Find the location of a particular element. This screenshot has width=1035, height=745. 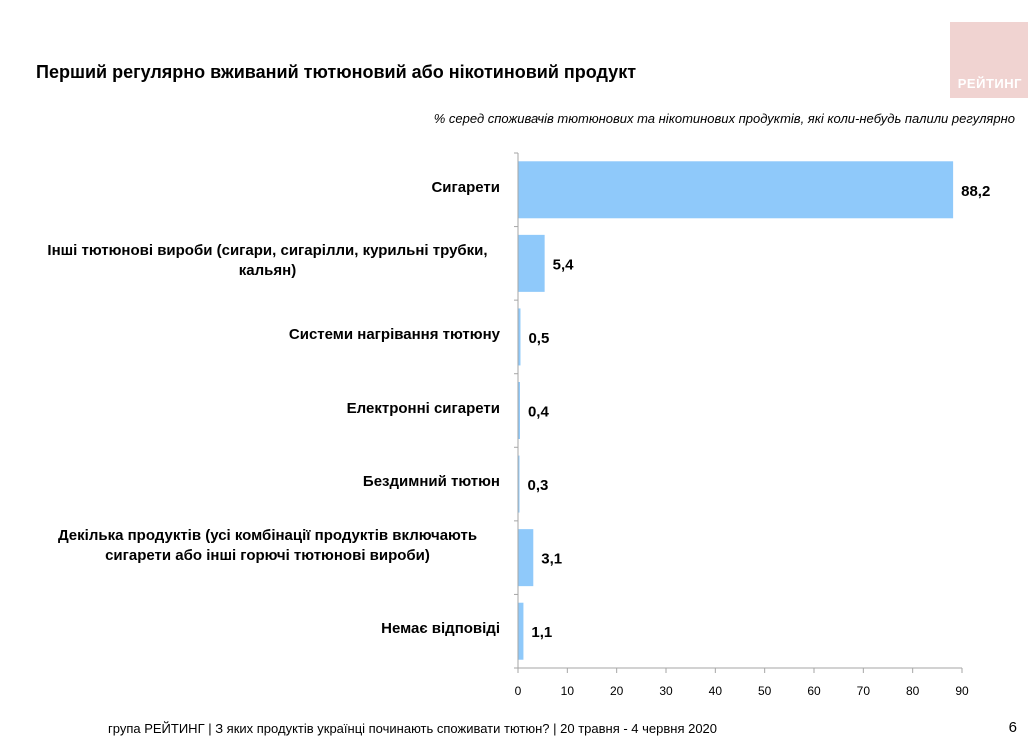

x-tick-label-2: 20 is located at coordinates (617, 691).